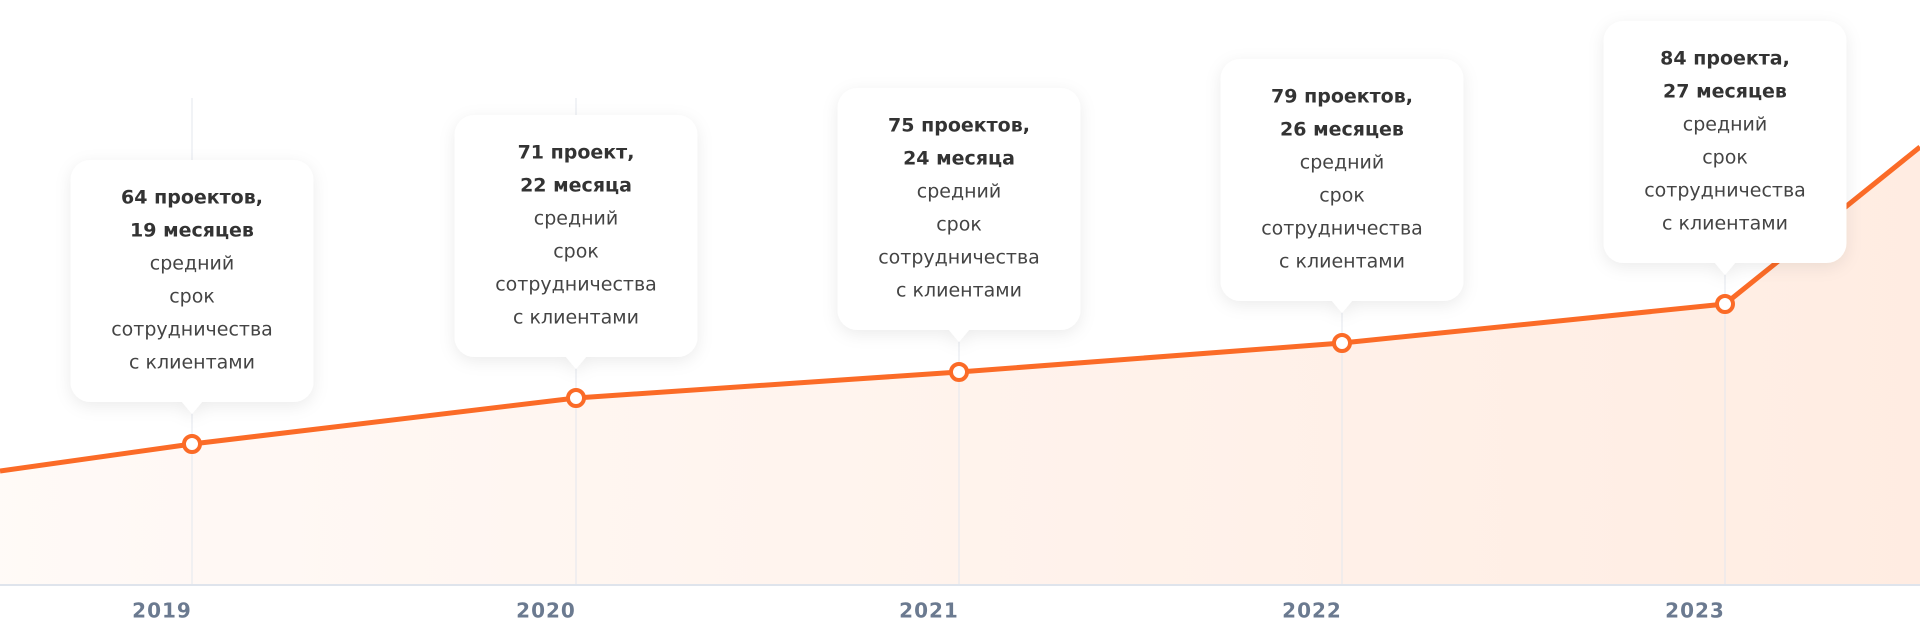  I want to click on card-heading: 84 проекта,, so click(1725, 59).